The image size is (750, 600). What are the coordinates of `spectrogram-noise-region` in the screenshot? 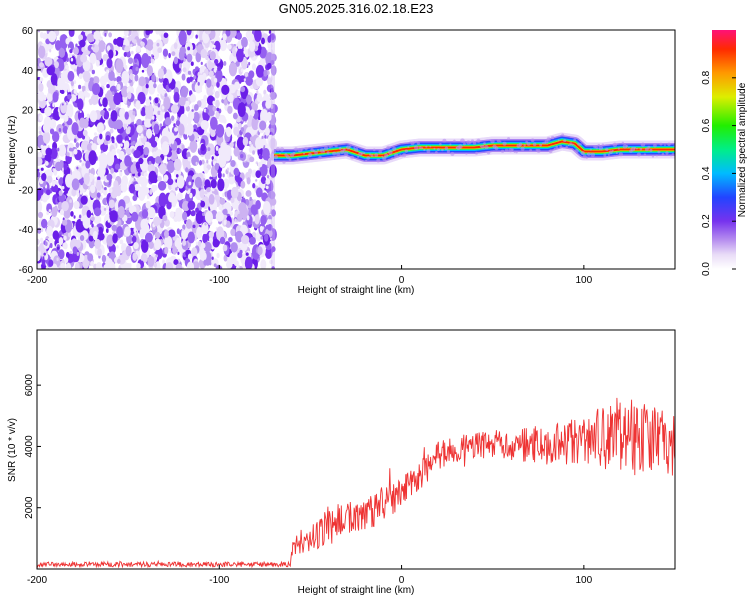 It's located at (157, 149).